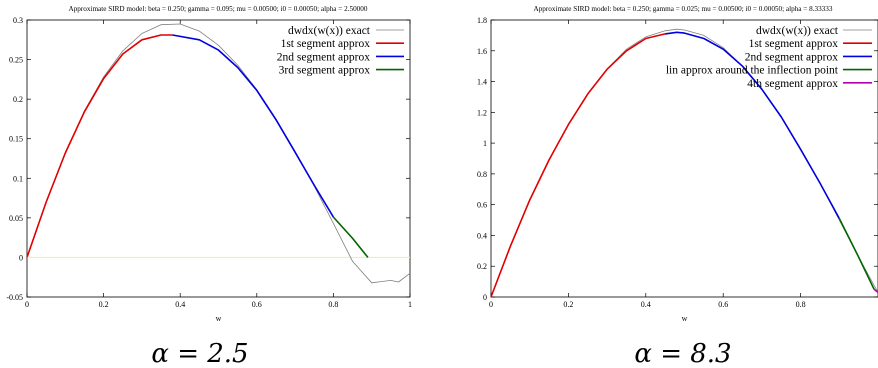  I want to click on chart1-y-tick-label: -0.05, so click(14, 297).